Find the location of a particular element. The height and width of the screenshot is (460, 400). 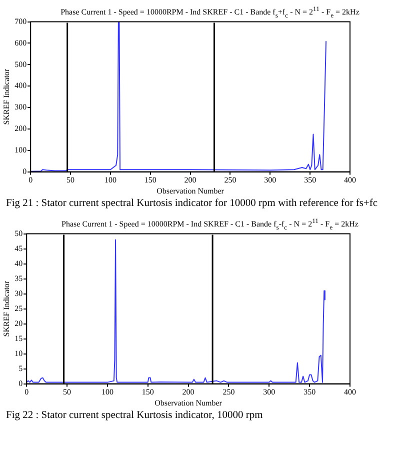

y-tick-label: 600 is located at coordinates (20, 43).